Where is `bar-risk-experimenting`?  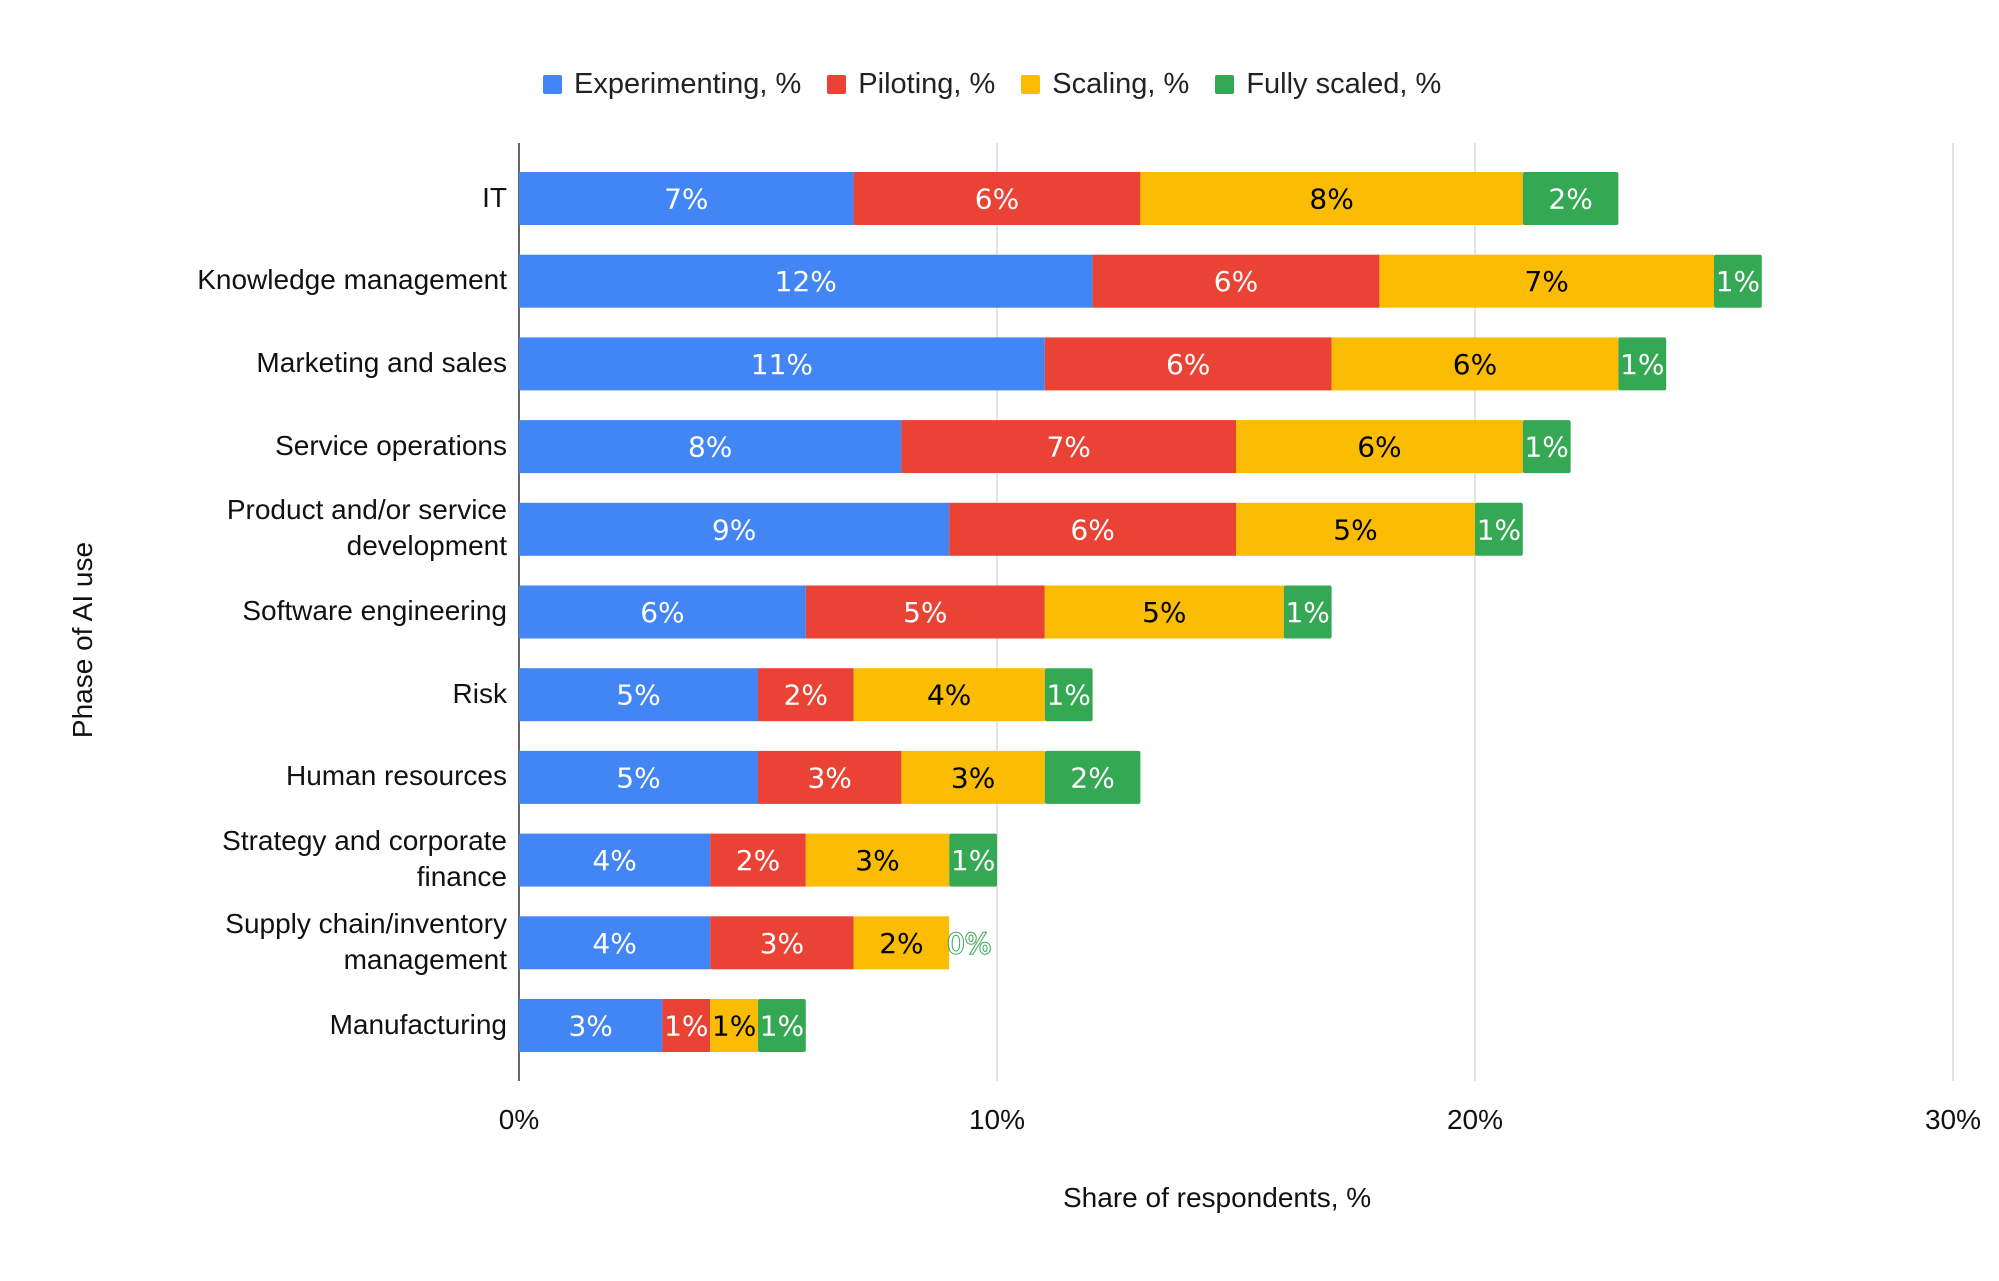 bar-risk-experimenting is located at coordinates (638, 695).